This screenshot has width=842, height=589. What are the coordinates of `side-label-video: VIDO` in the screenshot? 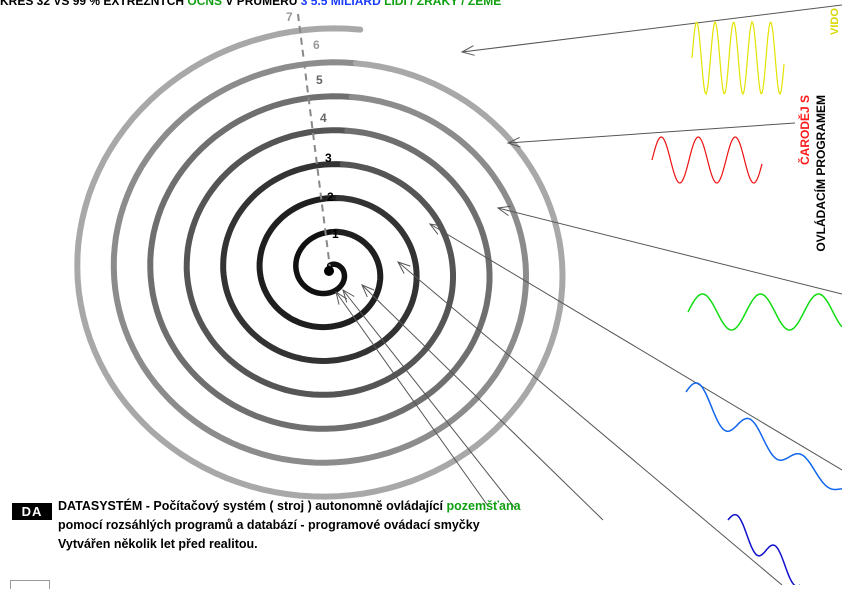 It's located at (835, 21).